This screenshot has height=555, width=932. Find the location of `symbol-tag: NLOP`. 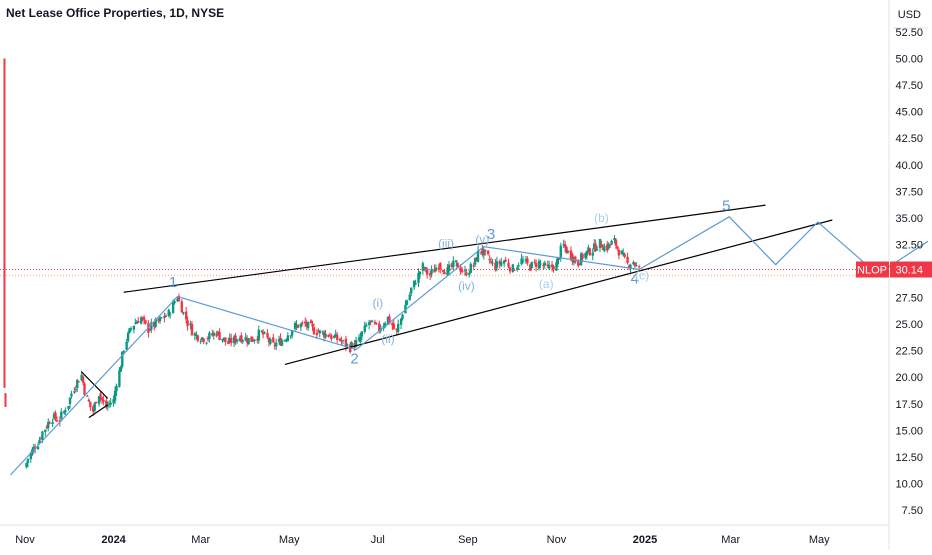

symbol-tag: NLOP is located at coordinates (872, 271).